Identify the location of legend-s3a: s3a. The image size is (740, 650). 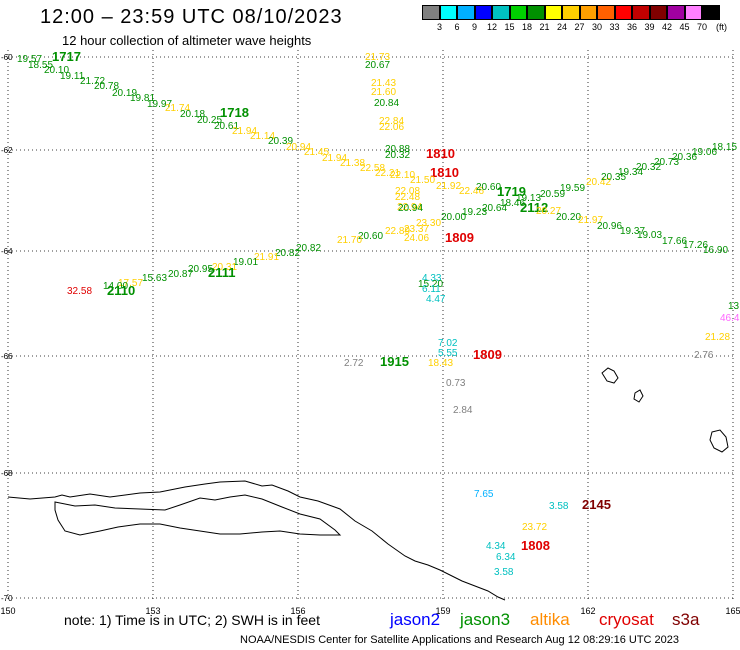
(686, 619).